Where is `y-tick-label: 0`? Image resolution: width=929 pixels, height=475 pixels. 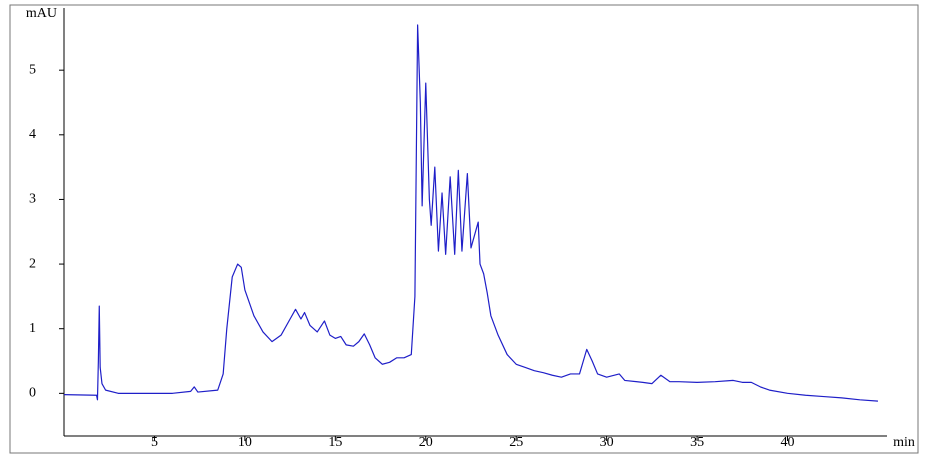
y-tick-label: 0 is located at coordinates (32, 393).